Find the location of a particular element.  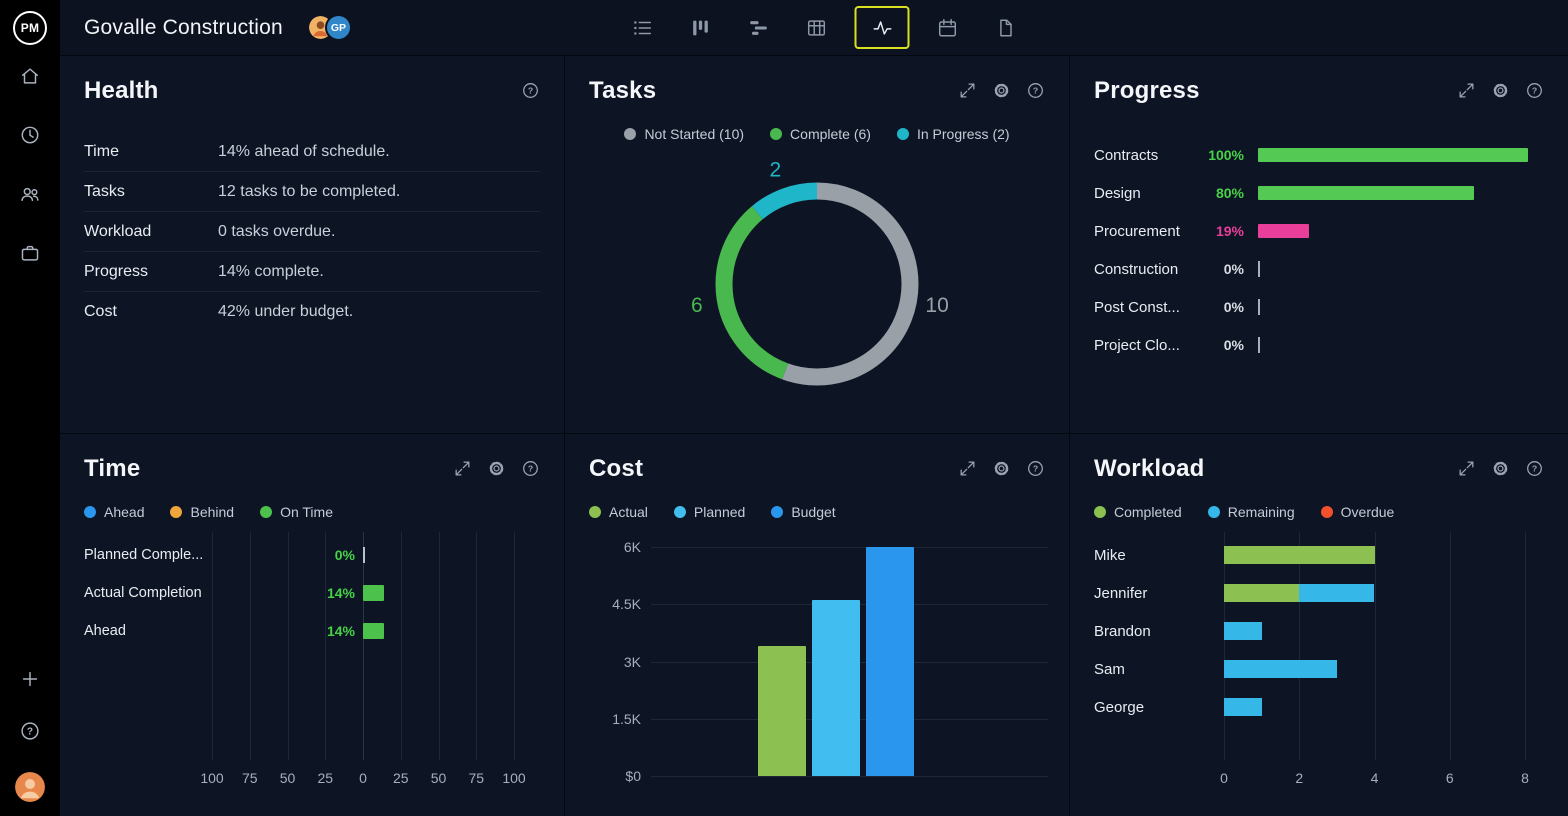

axis-tick-label: 0 is located at coordinates (1224, 778).